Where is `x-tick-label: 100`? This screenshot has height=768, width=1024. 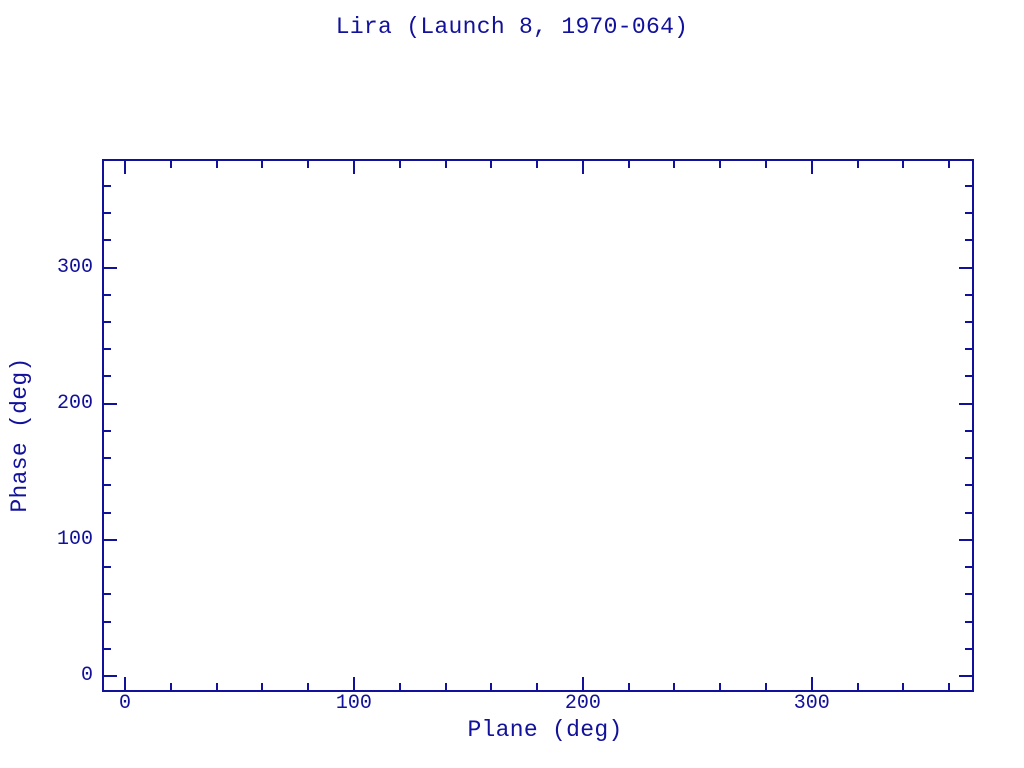
x-tick-label: 100 is located at coordinates (353, 703).